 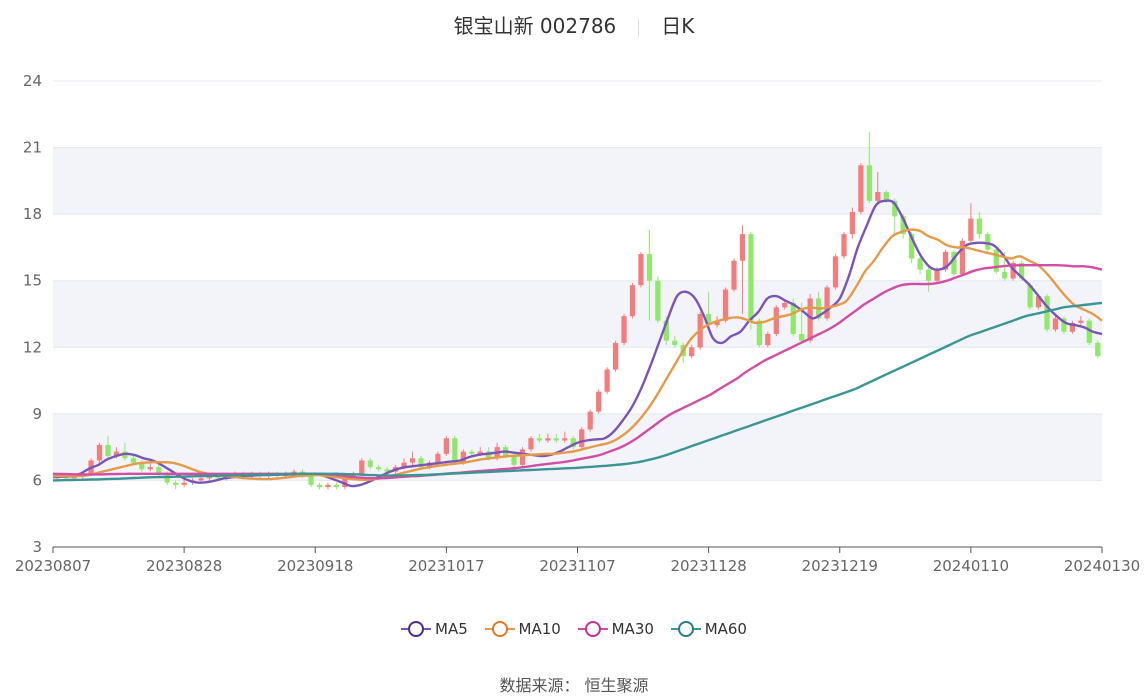 I want to click on legend-item-ma30: MA30, so click(x=615, y=629).